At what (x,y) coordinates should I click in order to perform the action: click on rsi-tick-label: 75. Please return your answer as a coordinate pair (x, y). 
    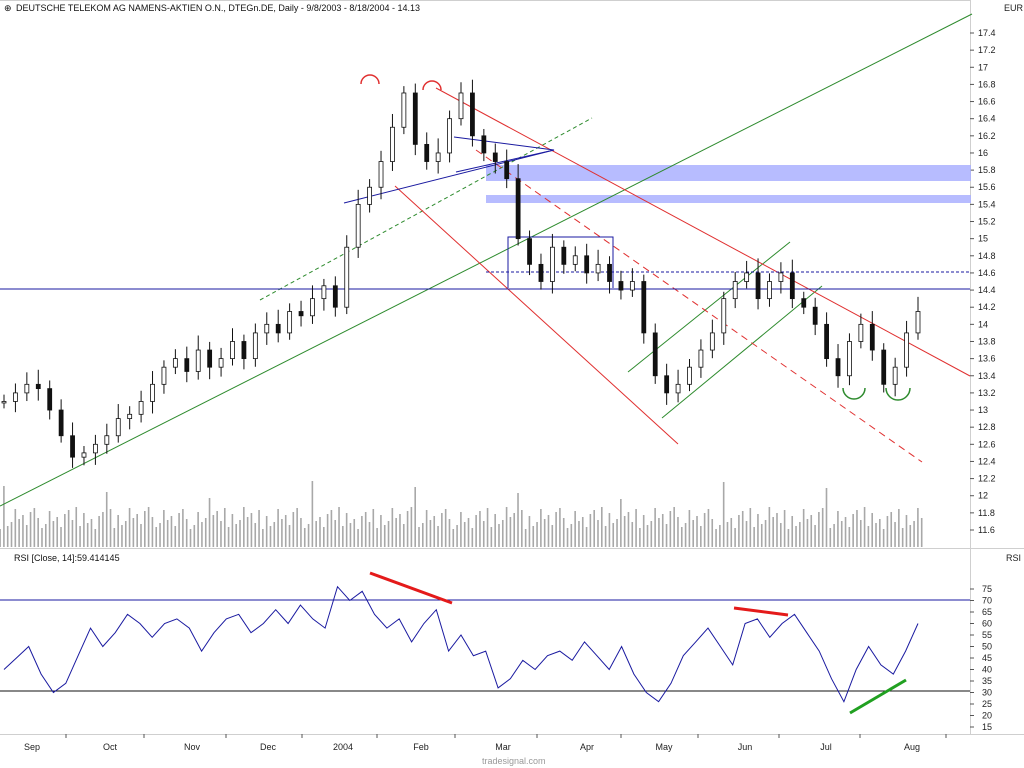
    Looking at the image, I should click on (987, 589).